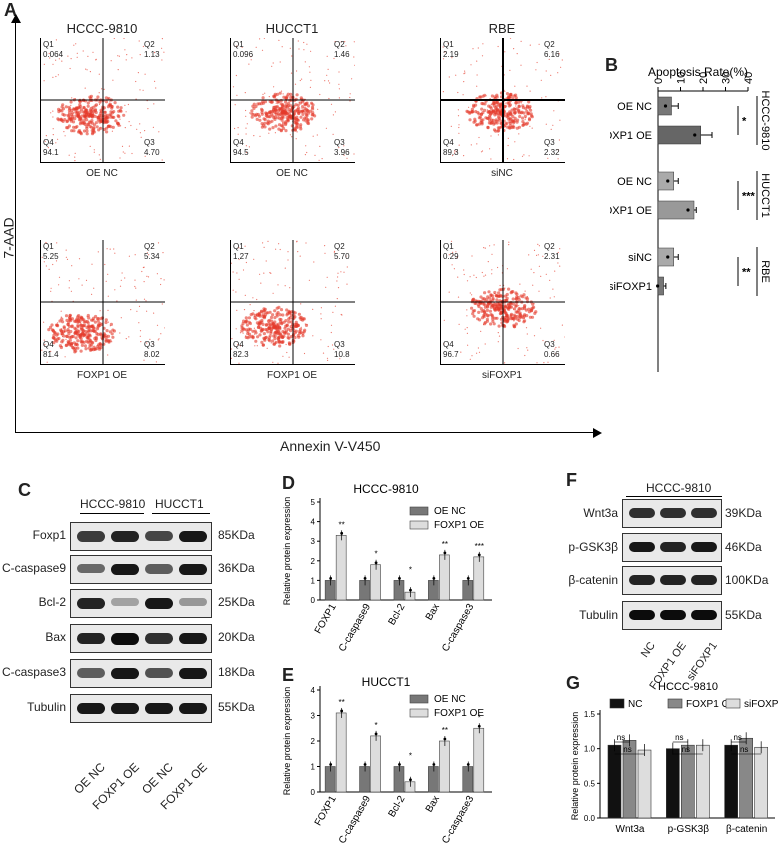 This screenshot has width=778, height=868. Describe the element at coordinates (573, 683) in the screenshot. I see `panel-g-letter: G` at that location.